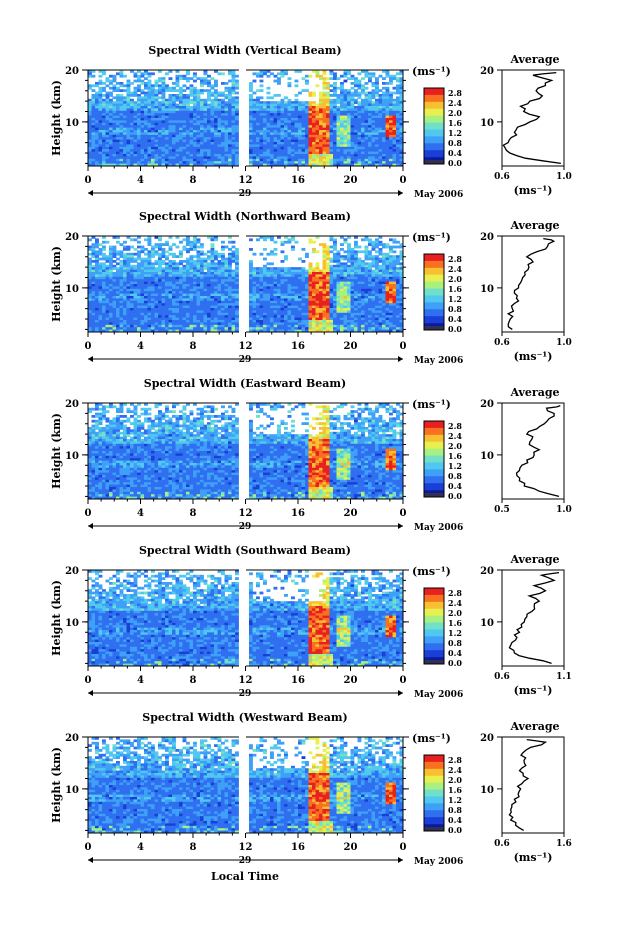  I want to click on average-x-tick-label: 0.5, so click(502, 510).